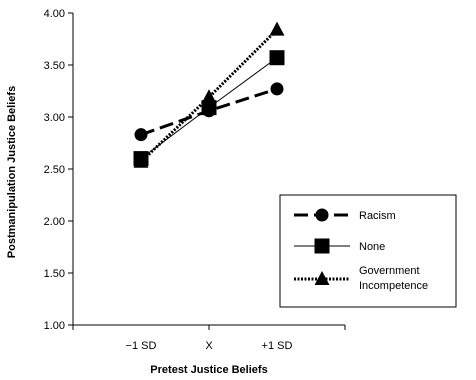  I want to click on legend-label: Racism, so click(377, 216).